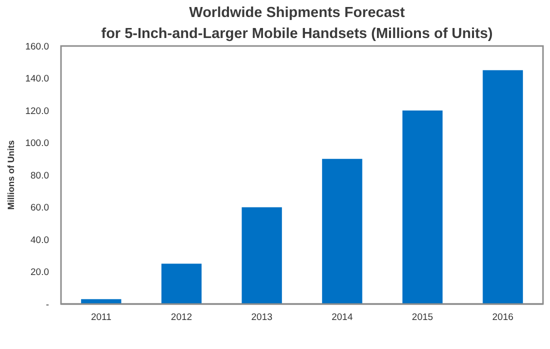 The width and height of the screenshot is (550, 349). Describe the element at coordinates (47, 304) in the screenshot. I see `y-tick-label: -` at that location.